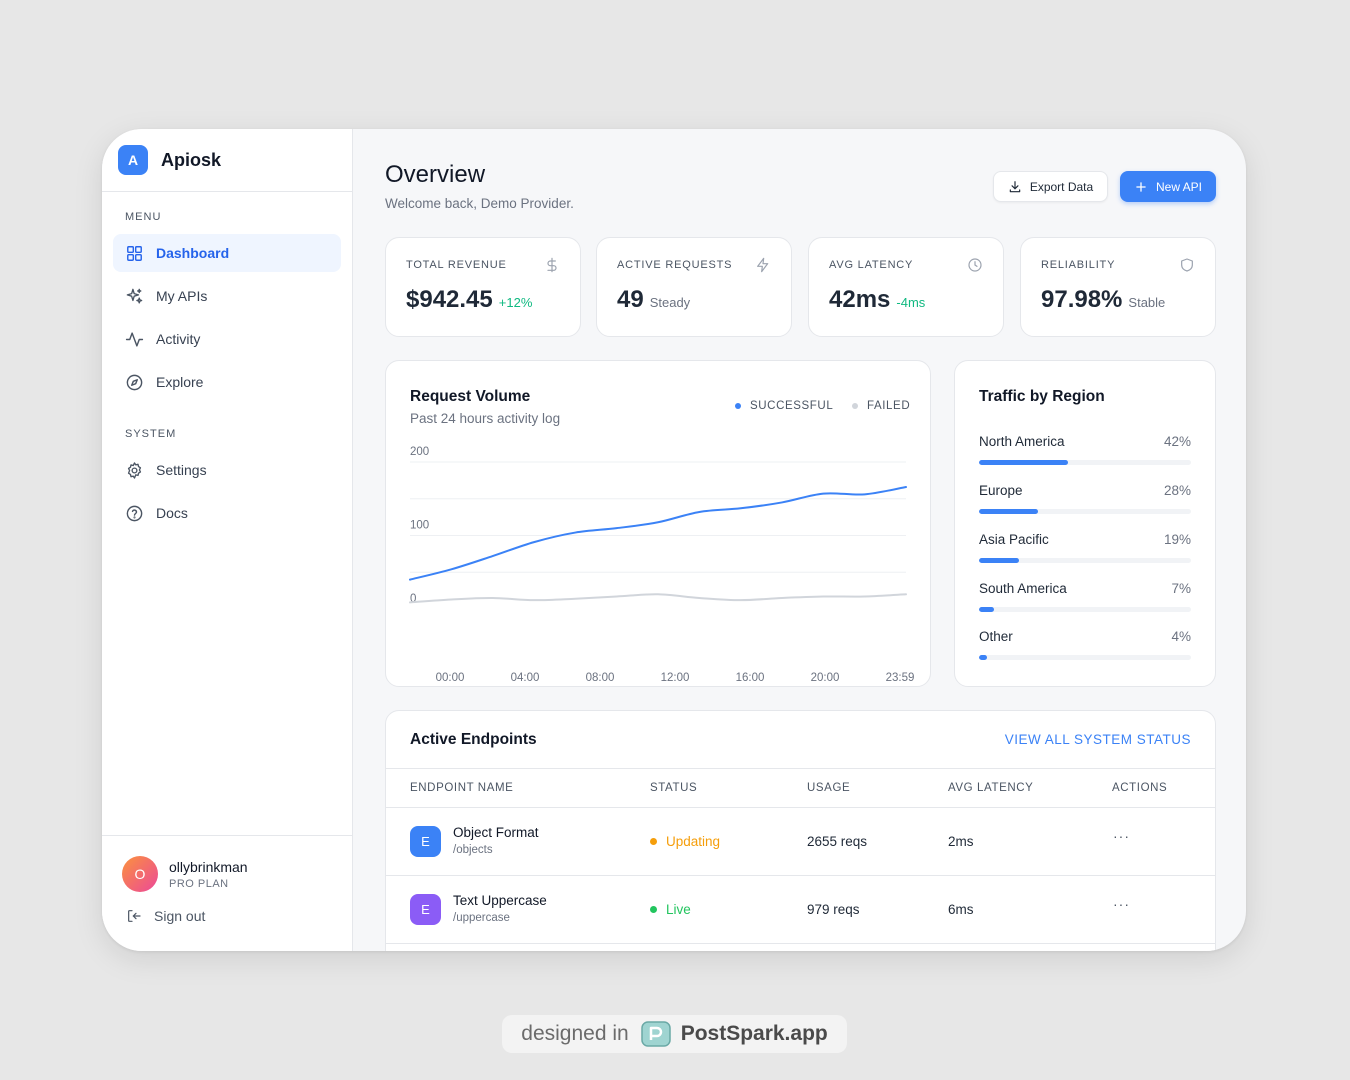 The height and width of the screenshot is (1080, 1350). What do you see at coordinates (1085, 547) in the screenshot?
I see `region-row-asia-pacific: Asia Pacific 19%` at bounding box center [1085, 547].